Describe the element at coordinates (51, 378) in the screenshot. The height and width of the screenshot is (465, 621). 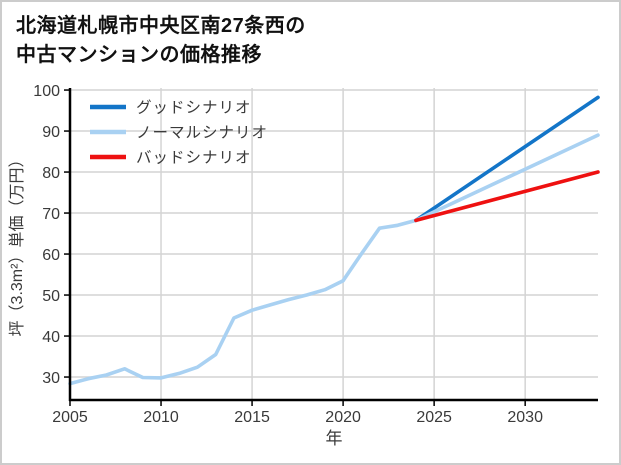
I see `y-tick-label-30: 30` at that location.